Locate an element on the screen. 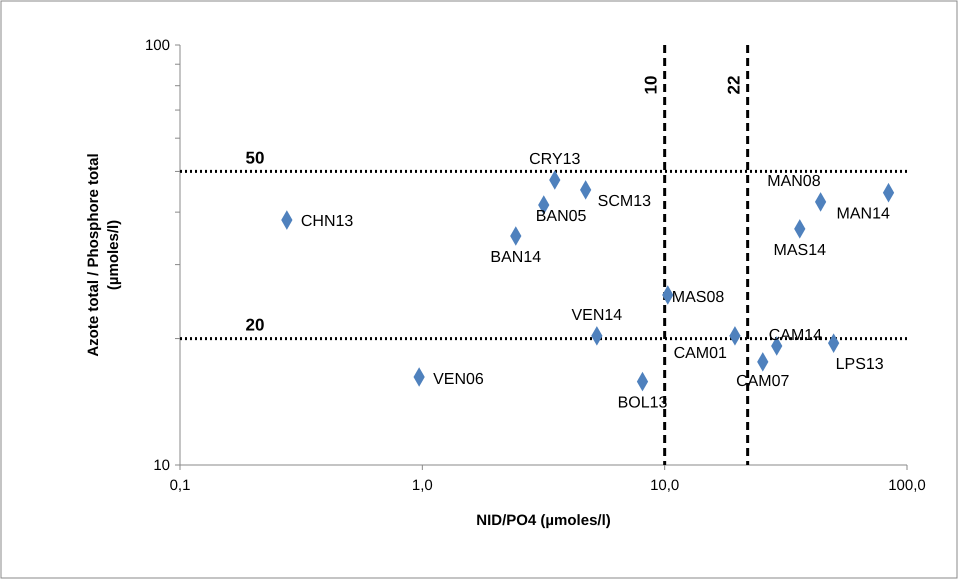  annotation: VEN06 is located at coordinates (458, 379).